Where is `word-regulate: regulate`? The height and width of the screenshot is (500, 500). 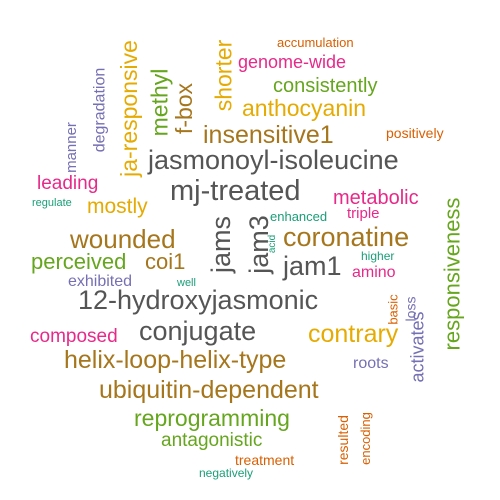 word-regulate: regulate is located at coordinates (52, 203).